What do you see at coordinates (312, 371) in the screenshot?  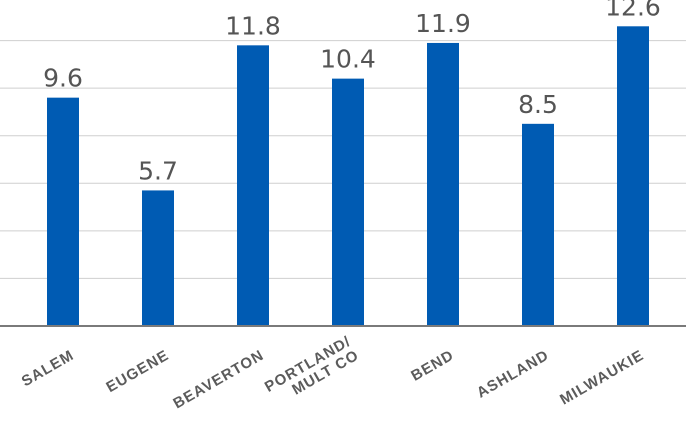 I see `category-label-3: PORTLAND/MULT CO` at bounding box center [312, 371].